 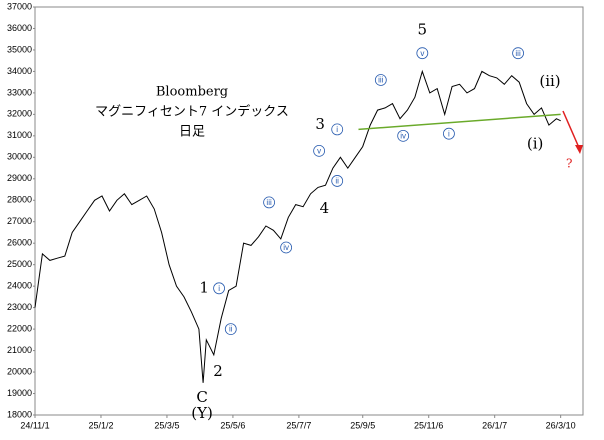 I want to click on x-tick-label: 25/3/5, so click(x=166, y=425).